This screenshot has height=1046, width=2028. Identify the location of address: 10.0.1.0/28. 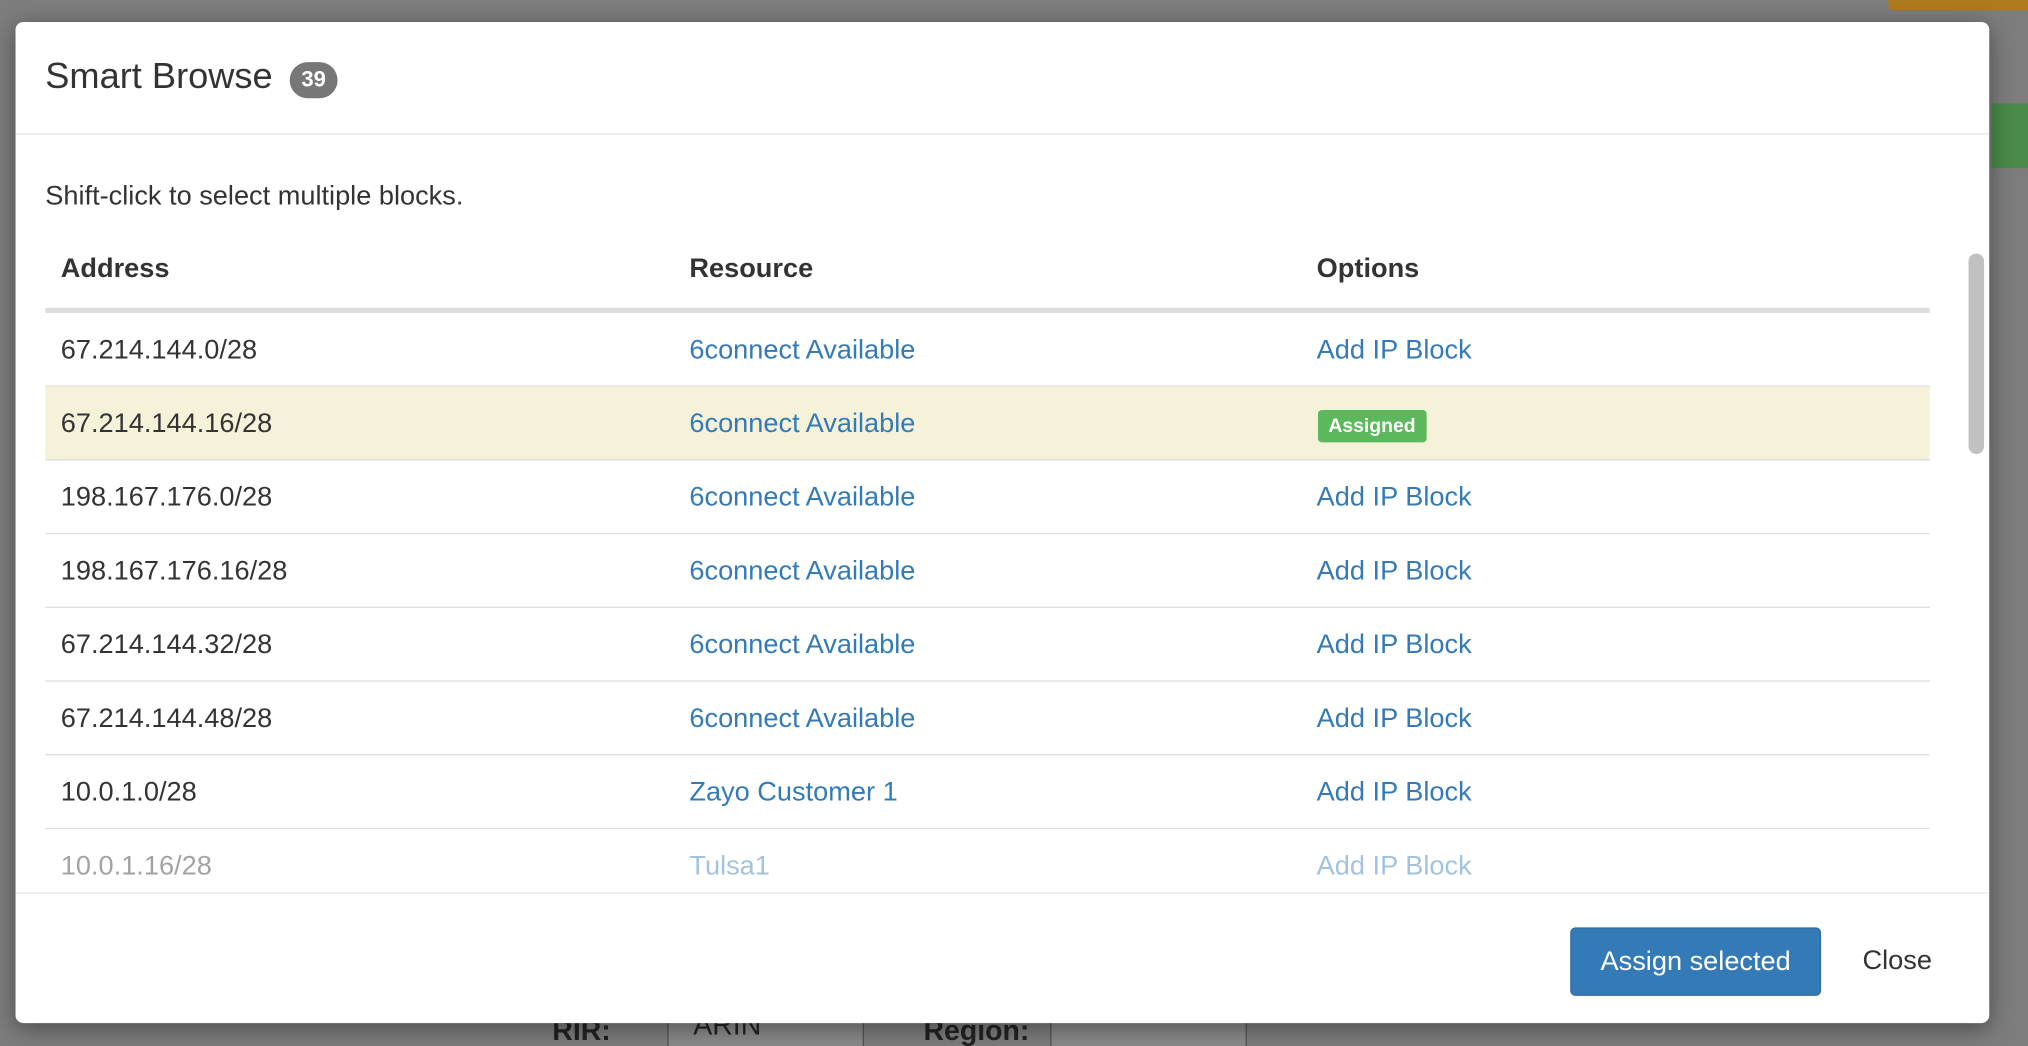
(128, 792).